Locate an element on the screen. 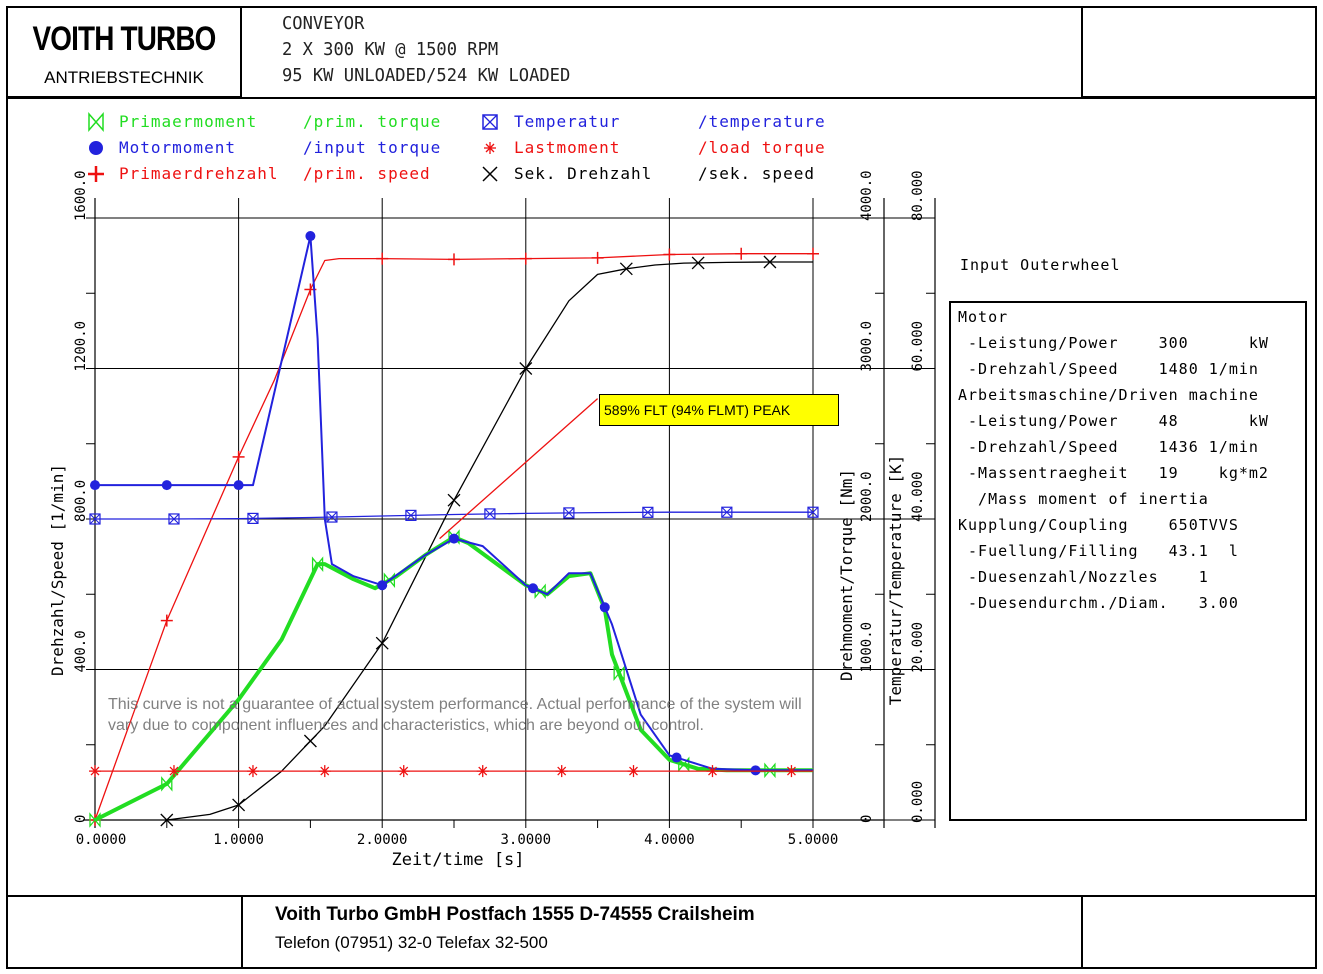  spec-row: /Mass moment of inertia is located at coordinates (1083, 499).